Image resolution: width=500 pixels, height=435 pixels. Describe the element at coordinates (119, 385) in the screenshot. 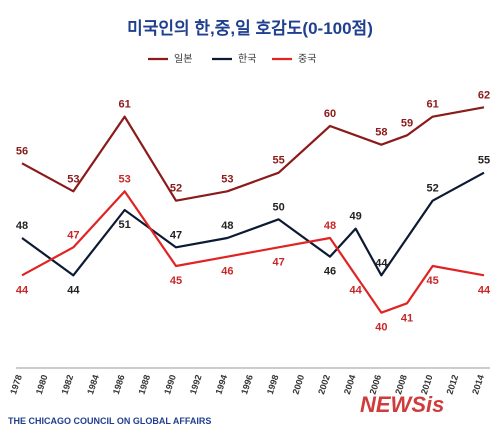

I see `x-tick-label: 1986` at that location.